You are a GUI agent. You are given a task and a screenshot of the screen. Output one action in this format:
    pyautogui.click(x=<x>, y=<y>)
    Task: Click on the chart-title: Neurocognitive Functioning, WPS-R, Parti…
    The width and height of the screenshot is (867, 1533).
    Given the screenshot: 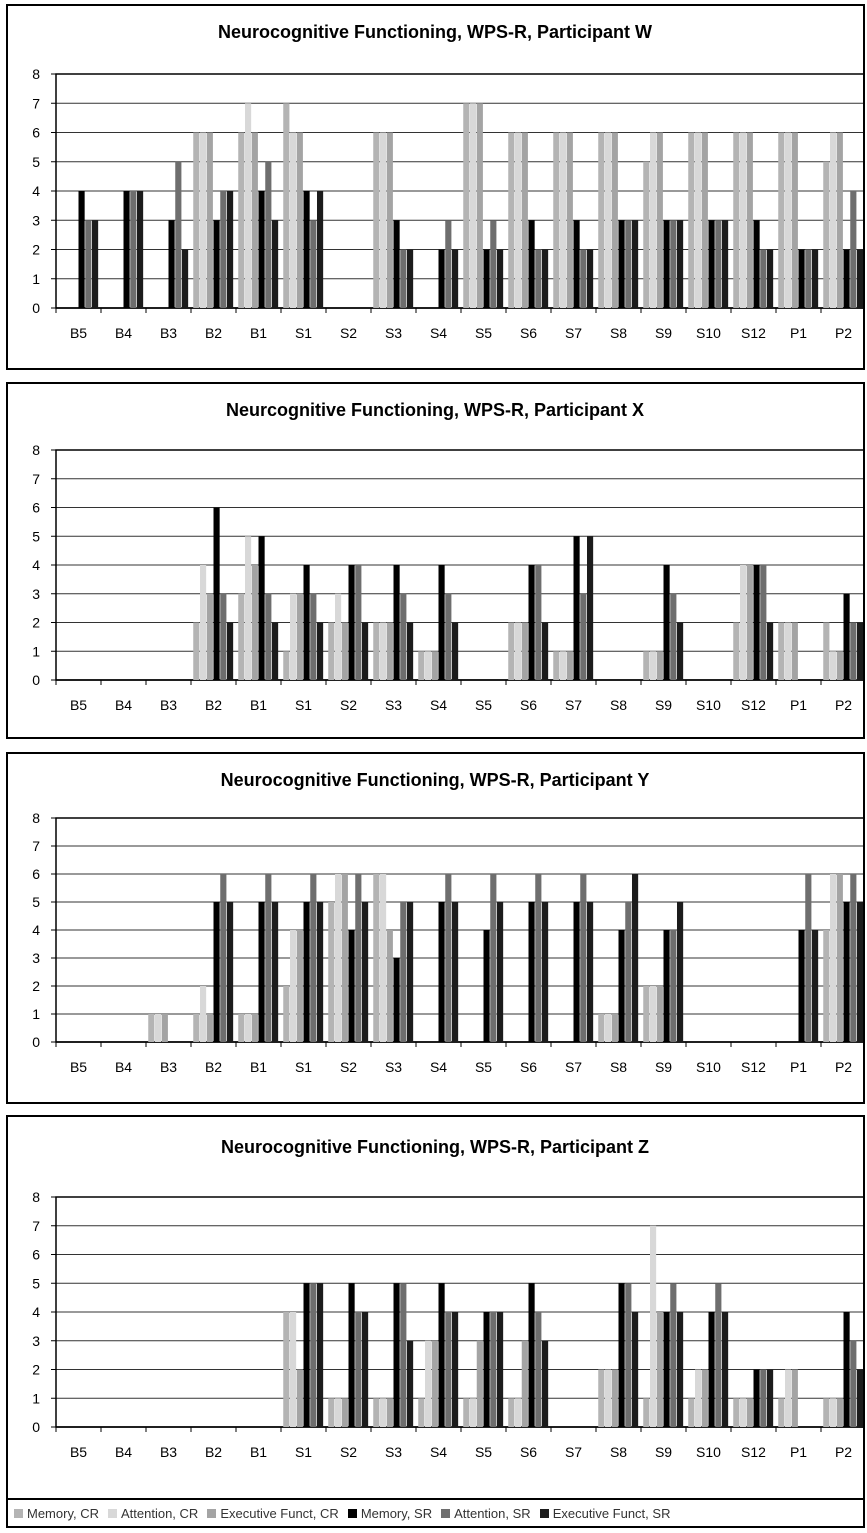 What is the action you would take?
    pyautogui.click(x=435, y=1147)
    